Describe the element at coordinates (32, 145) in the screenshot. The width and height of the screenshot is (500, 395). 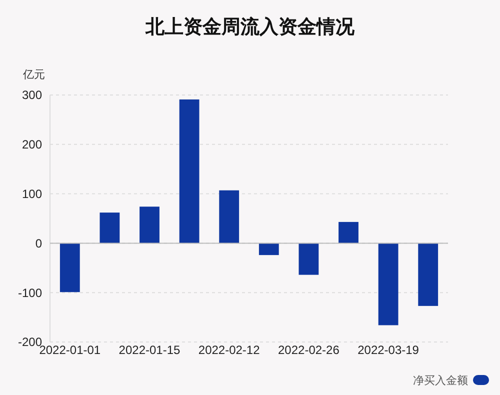
I see `y-tick-label: 200` at that location.